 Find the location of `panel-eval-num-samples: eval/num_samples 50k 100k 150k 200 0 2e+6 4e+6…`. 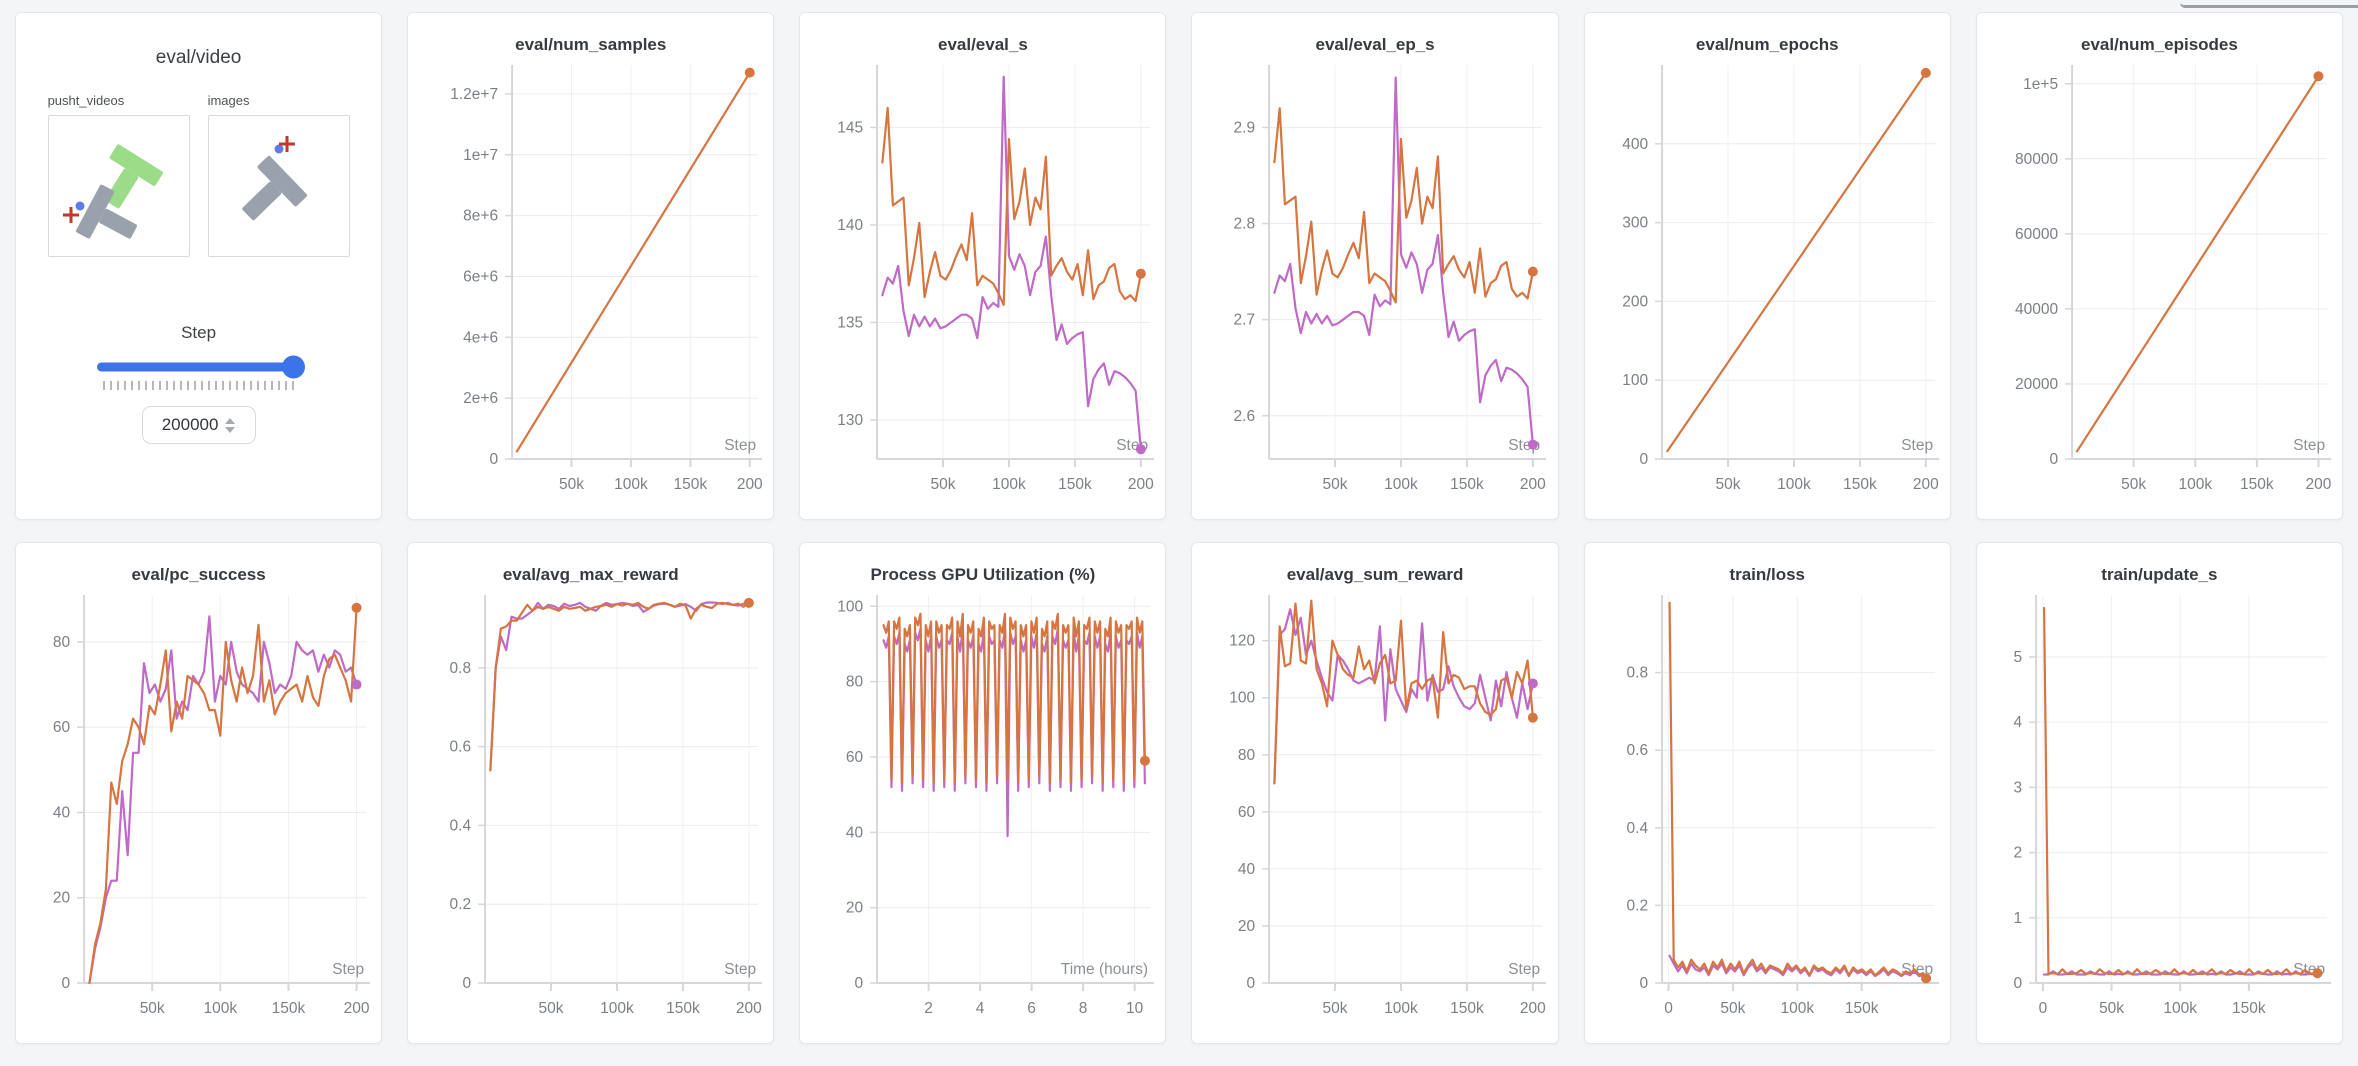

panel-eval-num-samples: eval/num_samples 50k 100k 150k 200 0 2e+6 4e+6… is located at coordinates (591, 266).